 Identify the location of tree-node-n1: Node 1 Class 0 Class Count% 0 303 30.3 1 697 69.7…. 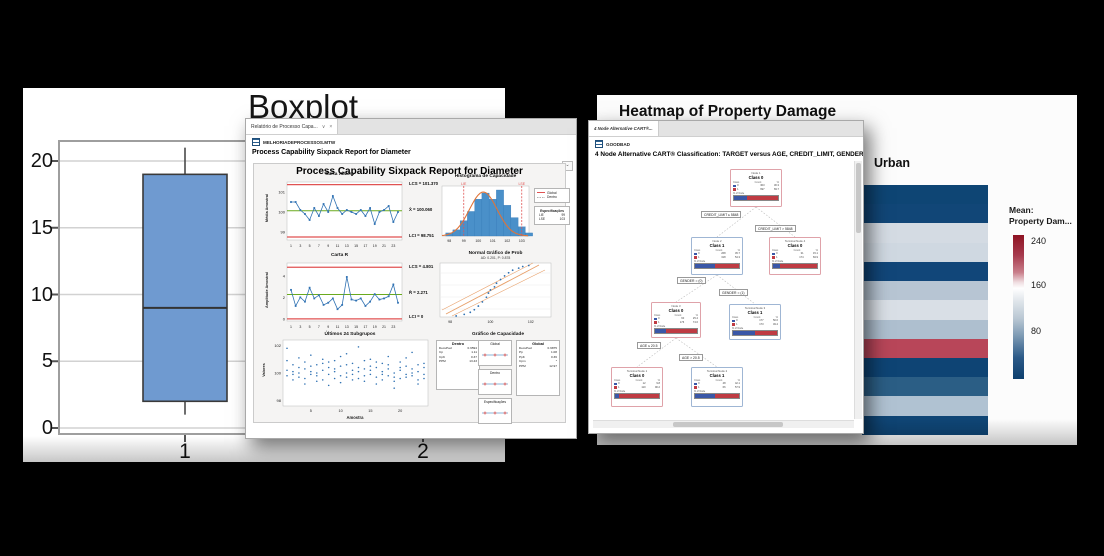
(756, 188).